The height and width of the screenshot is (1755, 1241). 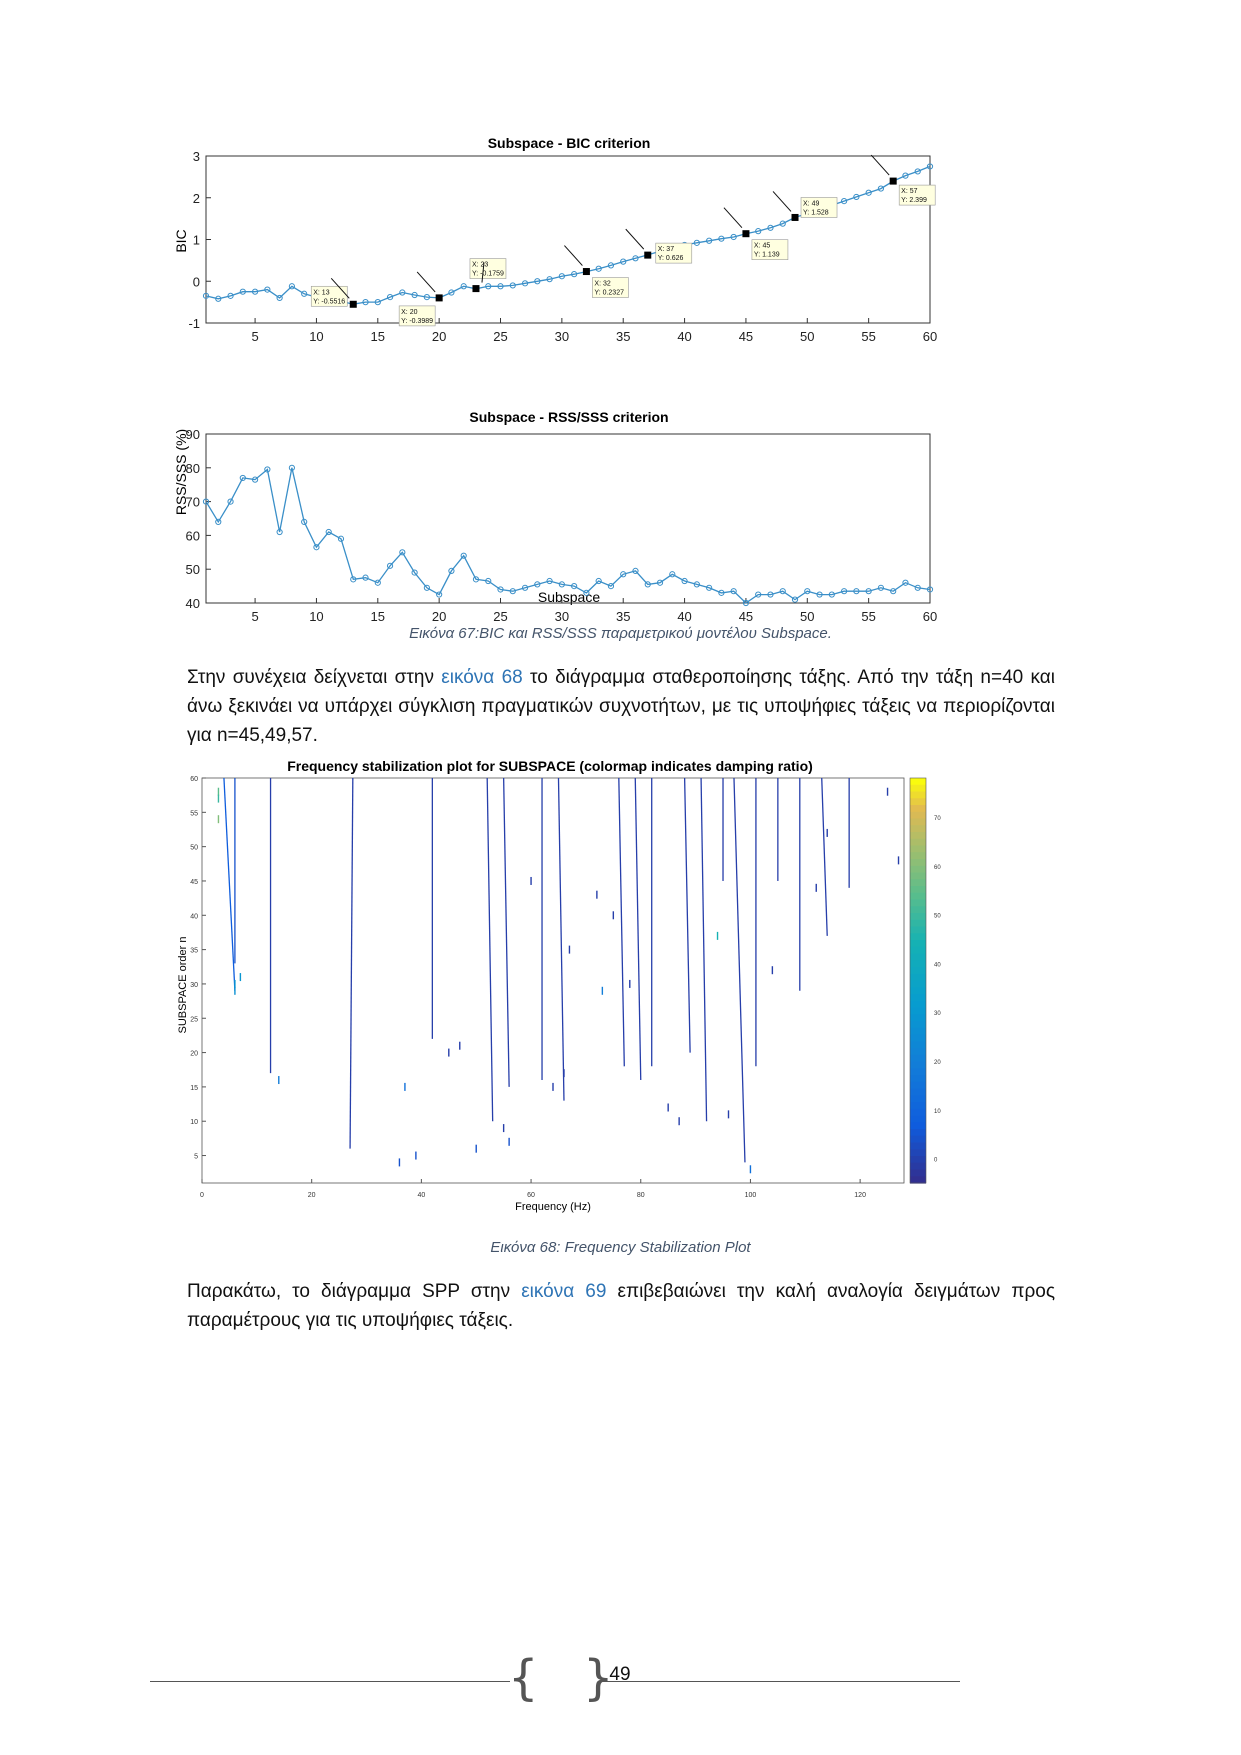 What do you see at coordinates (488, 274) in the screenshot?
I see `bic-datatip-y: Y: -0.1759` at bounding box center [488, 274].